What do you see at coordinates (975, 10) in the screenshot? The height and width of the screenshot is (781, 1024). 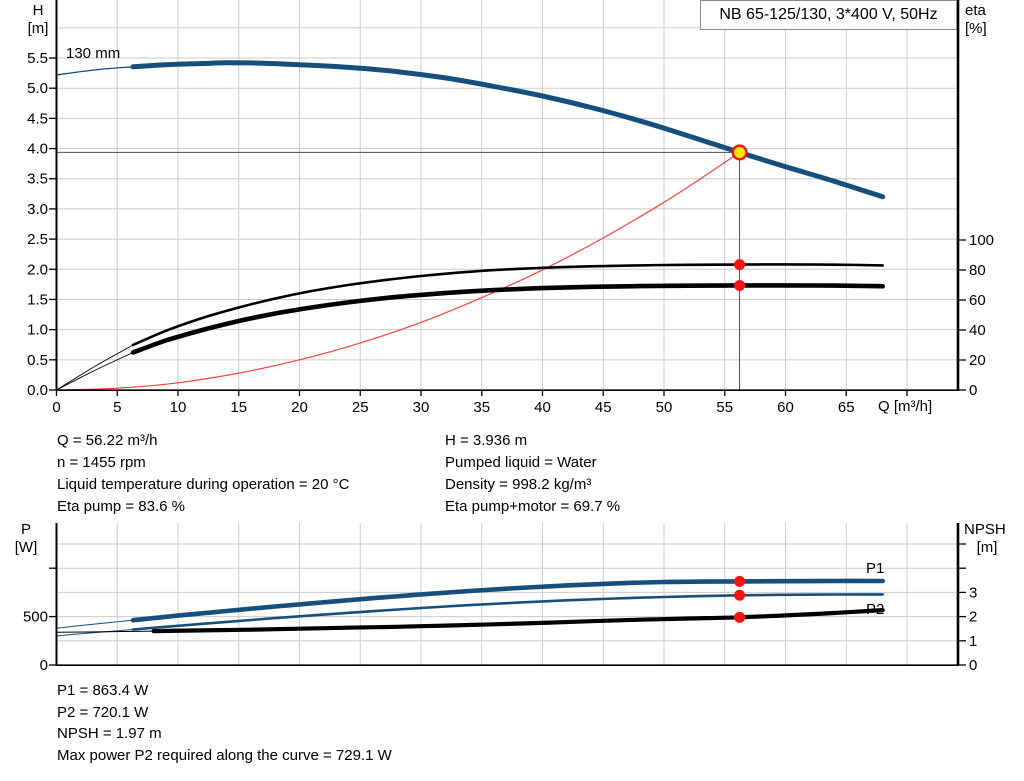 I see `eta-axis-label: eta` at bounding box center [975, 10].